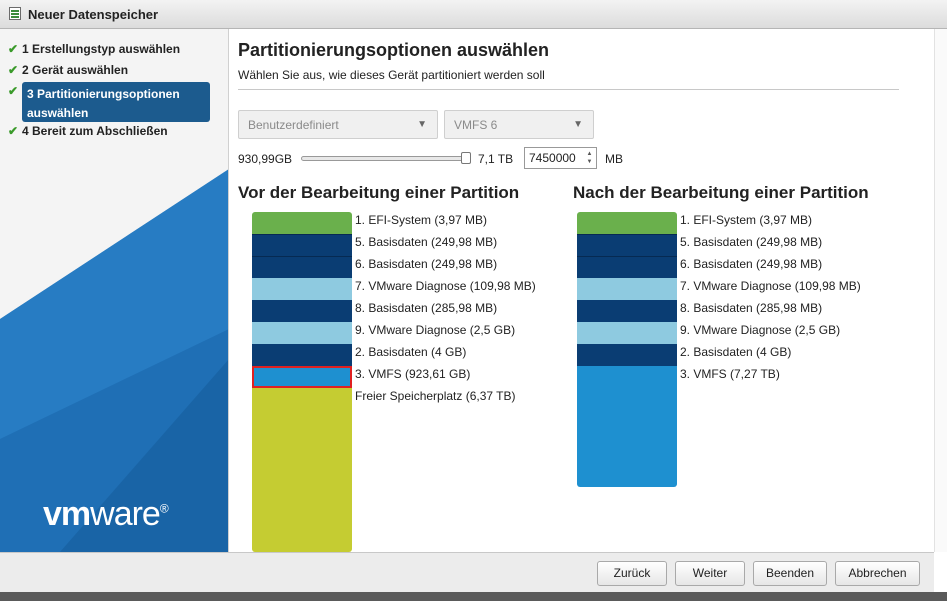  What do you see at coordinates (386, 158) in the screenshot?
I see `size-slider-track` at bounding box center [386, 158].